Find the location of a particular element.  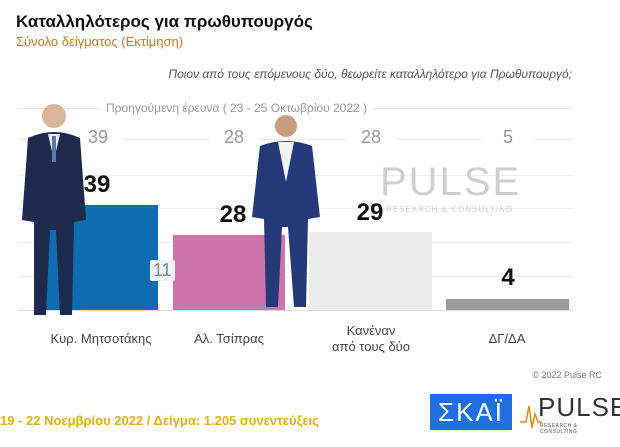

pulse-logo-sub: RESEARCH & CONSULTING is located at coordinates (559, 429).